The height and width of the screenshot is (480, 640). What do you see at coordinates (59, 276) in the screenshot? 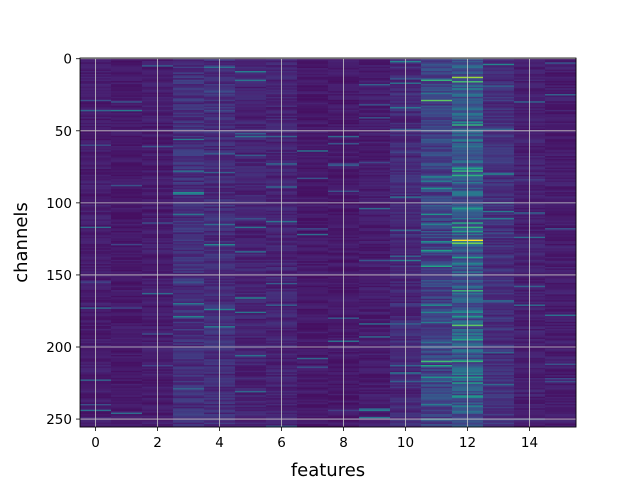
I see `y-tick-label: 150` at bounding box center [59, 276].